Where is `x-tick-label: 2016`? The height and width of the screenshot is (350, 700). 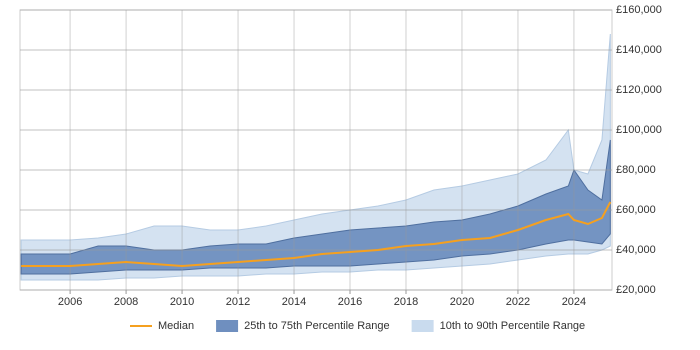 x-tick-label: 2016 is located at coordinates (350, 302).